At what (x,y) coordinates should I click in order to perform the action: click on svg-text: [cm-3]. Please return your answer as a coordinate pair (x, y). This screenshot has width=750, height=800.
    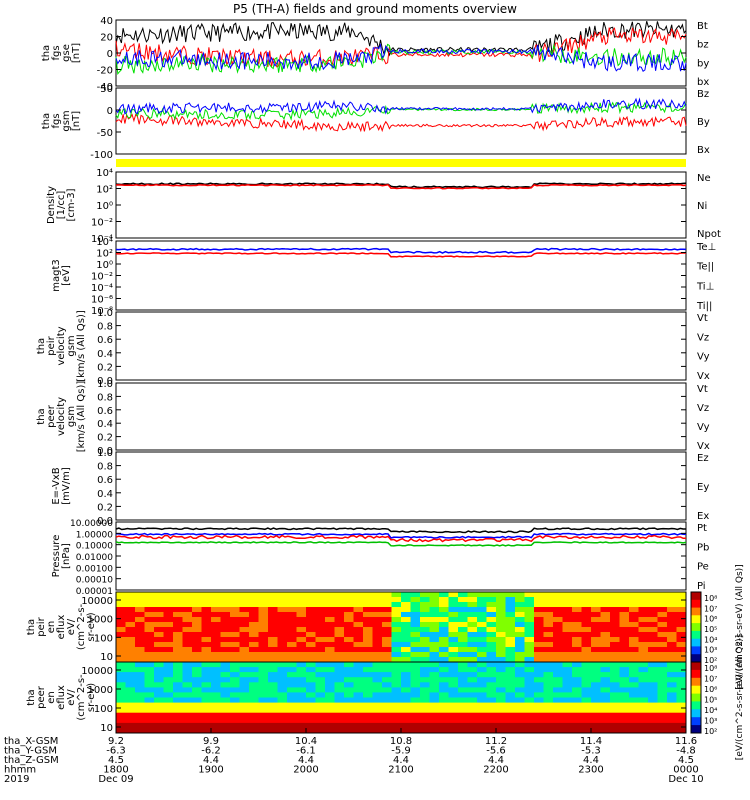
    Looking at the image, I should click on (71, 204).